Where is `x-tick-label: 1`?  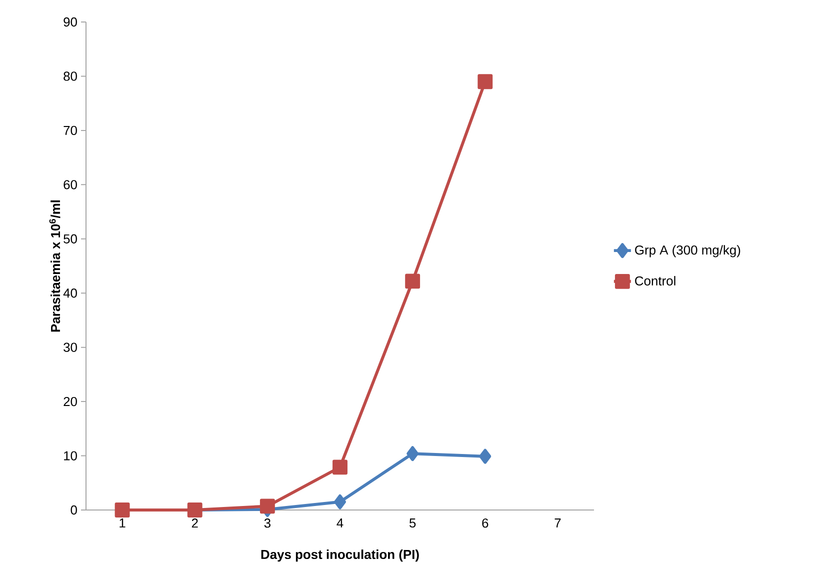 x-tick-label: 1 is located at coordinates (123, 523).